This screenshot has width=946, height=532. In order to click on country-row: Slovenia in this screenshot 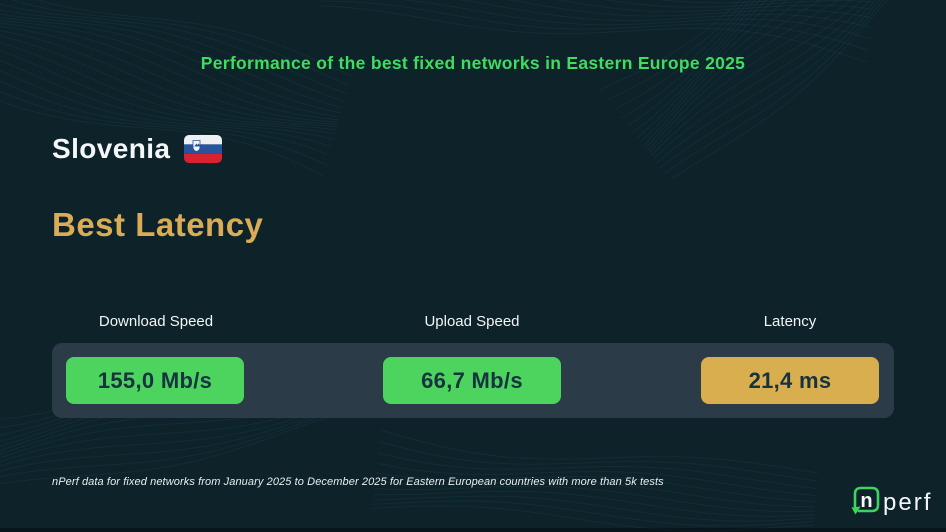, I will do `click(137, 149)`.